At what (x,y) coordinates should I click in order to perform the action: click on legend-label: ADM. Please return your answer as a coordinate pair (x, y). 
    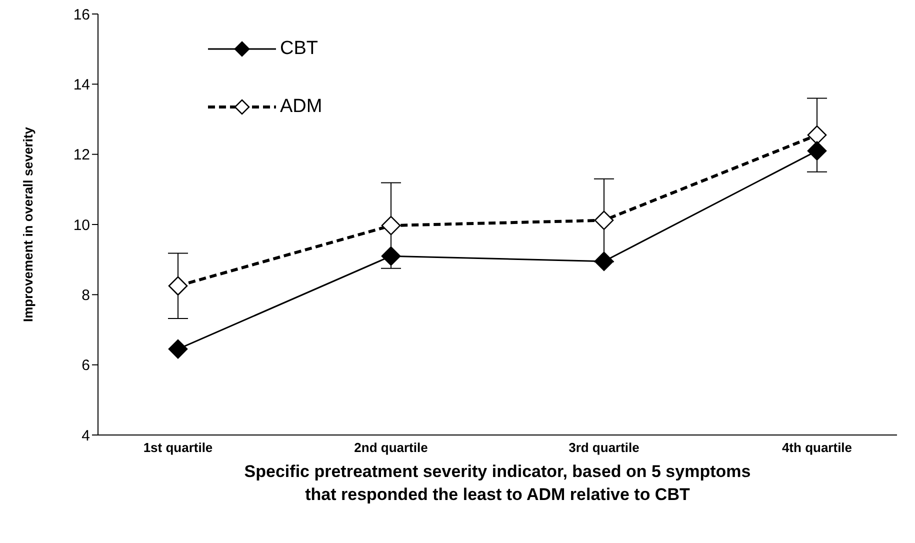
    Looking at the image, I should click on (301, 107).